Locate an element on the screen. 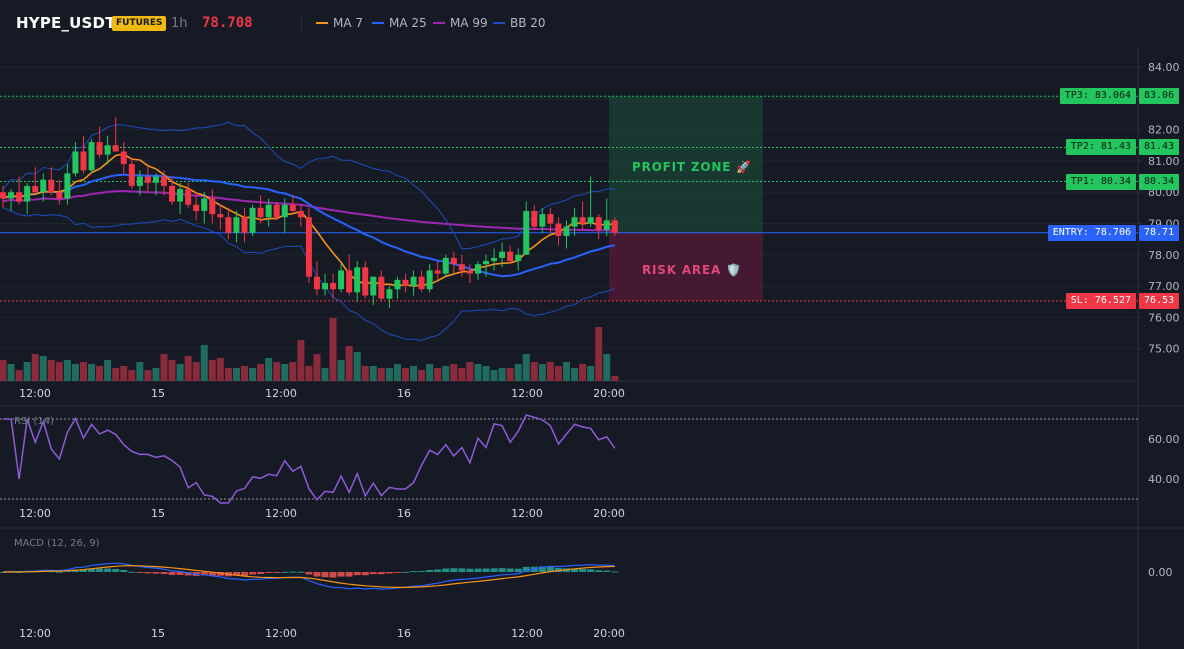 The height and width of the screenshot is (649, 1184). sl-axis-label: 76.53 is located at coordinates (1159, 300).